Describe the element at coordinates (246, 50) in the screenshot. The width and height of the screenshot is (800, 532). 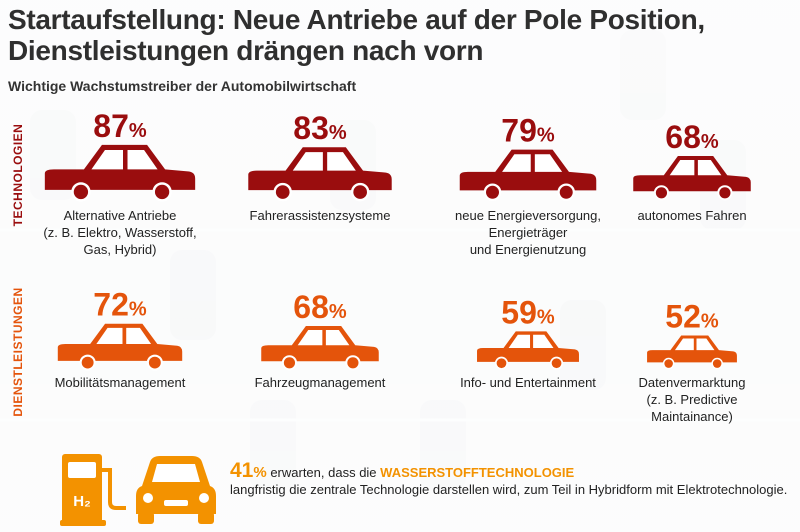
I see `title-line-2: Dienstleistungen drängen nach vorn` at that location.